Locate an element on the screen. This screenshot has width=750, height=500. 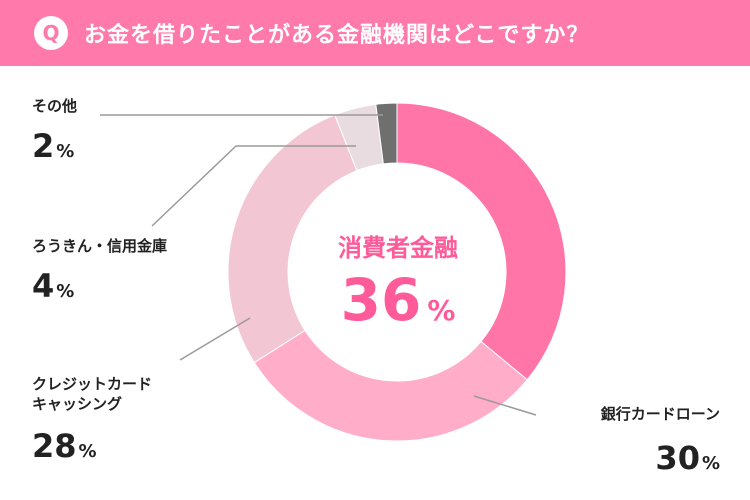
center-value: 36% is located at coordinates (398, 305).